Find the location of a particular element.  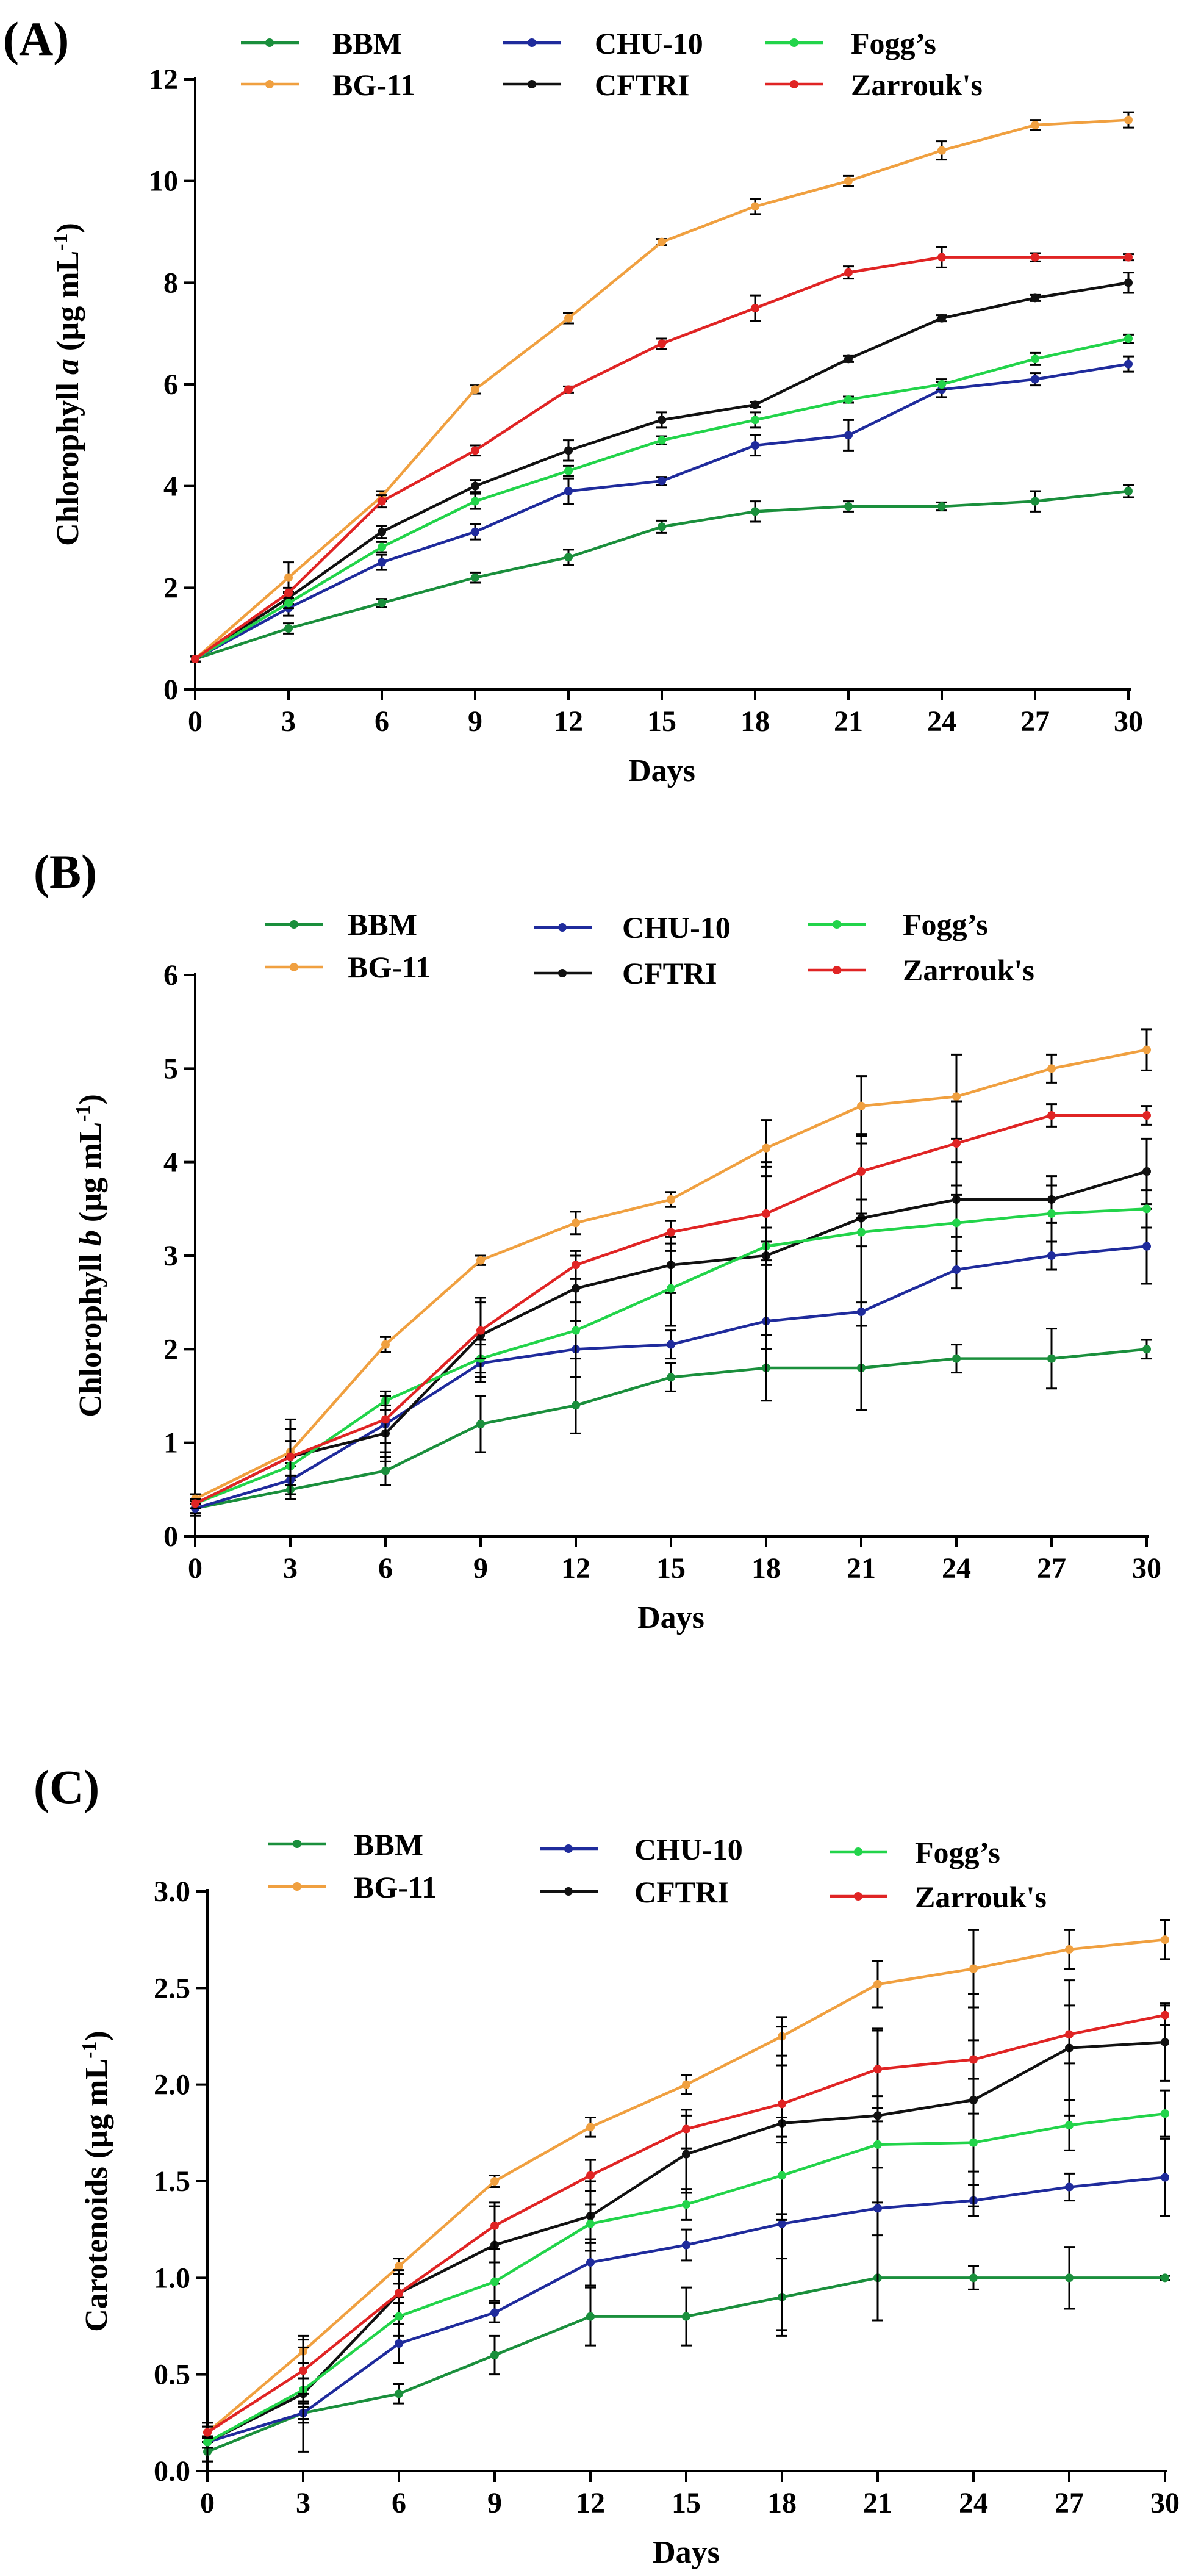

y-axis-label-part: Chlorophyll is located at coordinates (90, 1331).